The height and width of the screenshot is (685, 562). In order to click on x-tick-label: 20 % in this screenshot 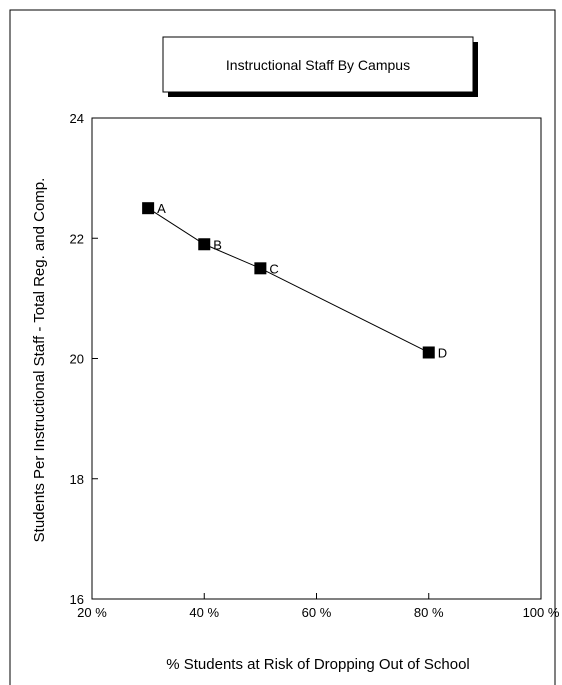, I will do `click(92, 612)`.